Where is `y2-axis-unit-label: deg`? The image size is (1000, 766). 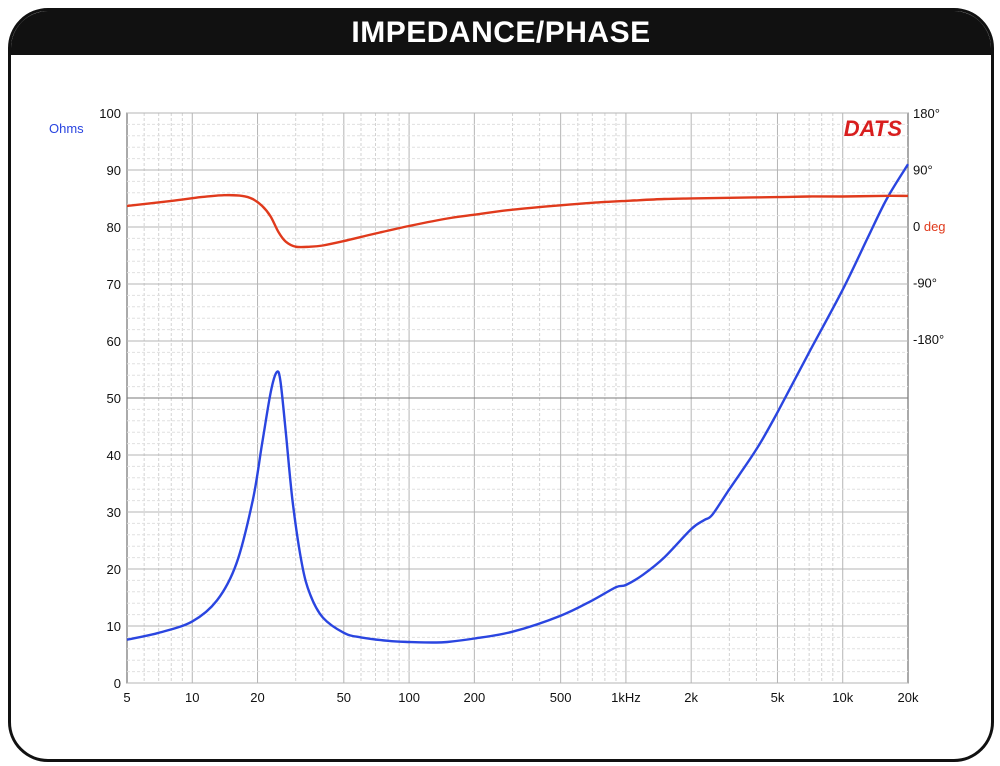 y2-axis-unit-label: deg is located at coordinates (932, 226).